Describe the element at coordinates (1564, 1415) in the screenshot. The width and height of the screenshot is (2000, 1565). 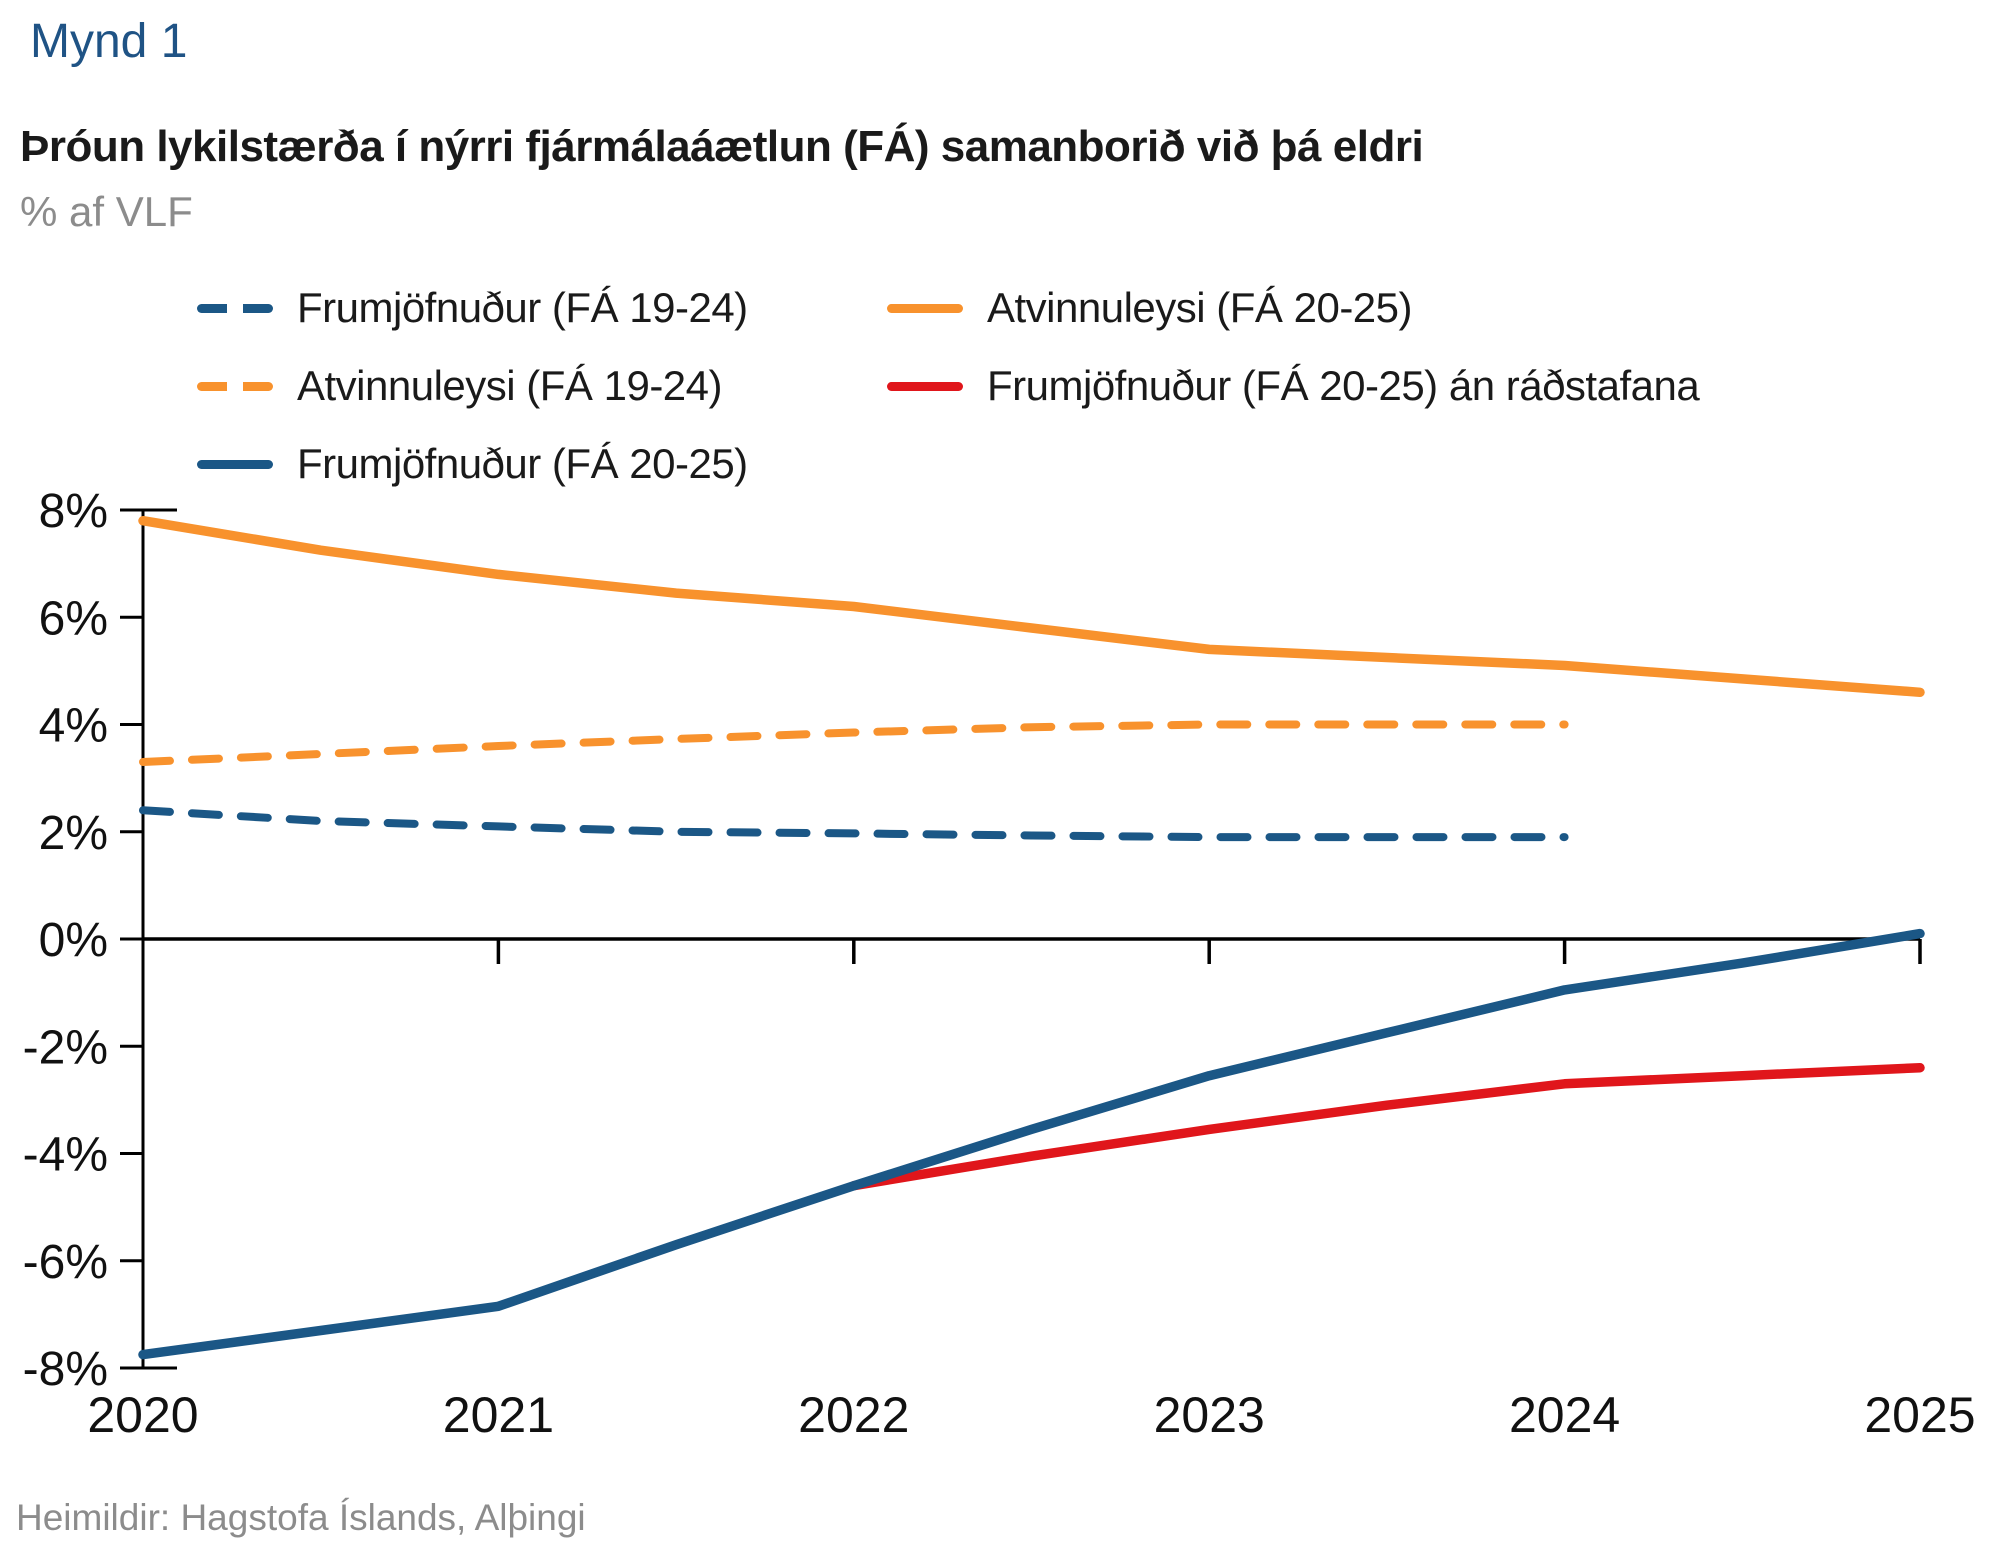
I see `x-tick-label: 2024` at that location.